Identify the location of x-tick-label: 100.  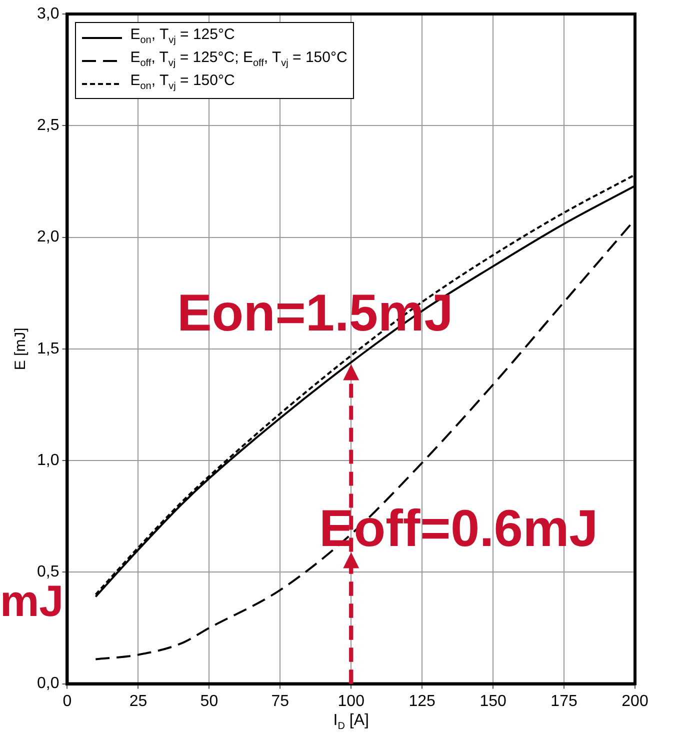
(351, 701).